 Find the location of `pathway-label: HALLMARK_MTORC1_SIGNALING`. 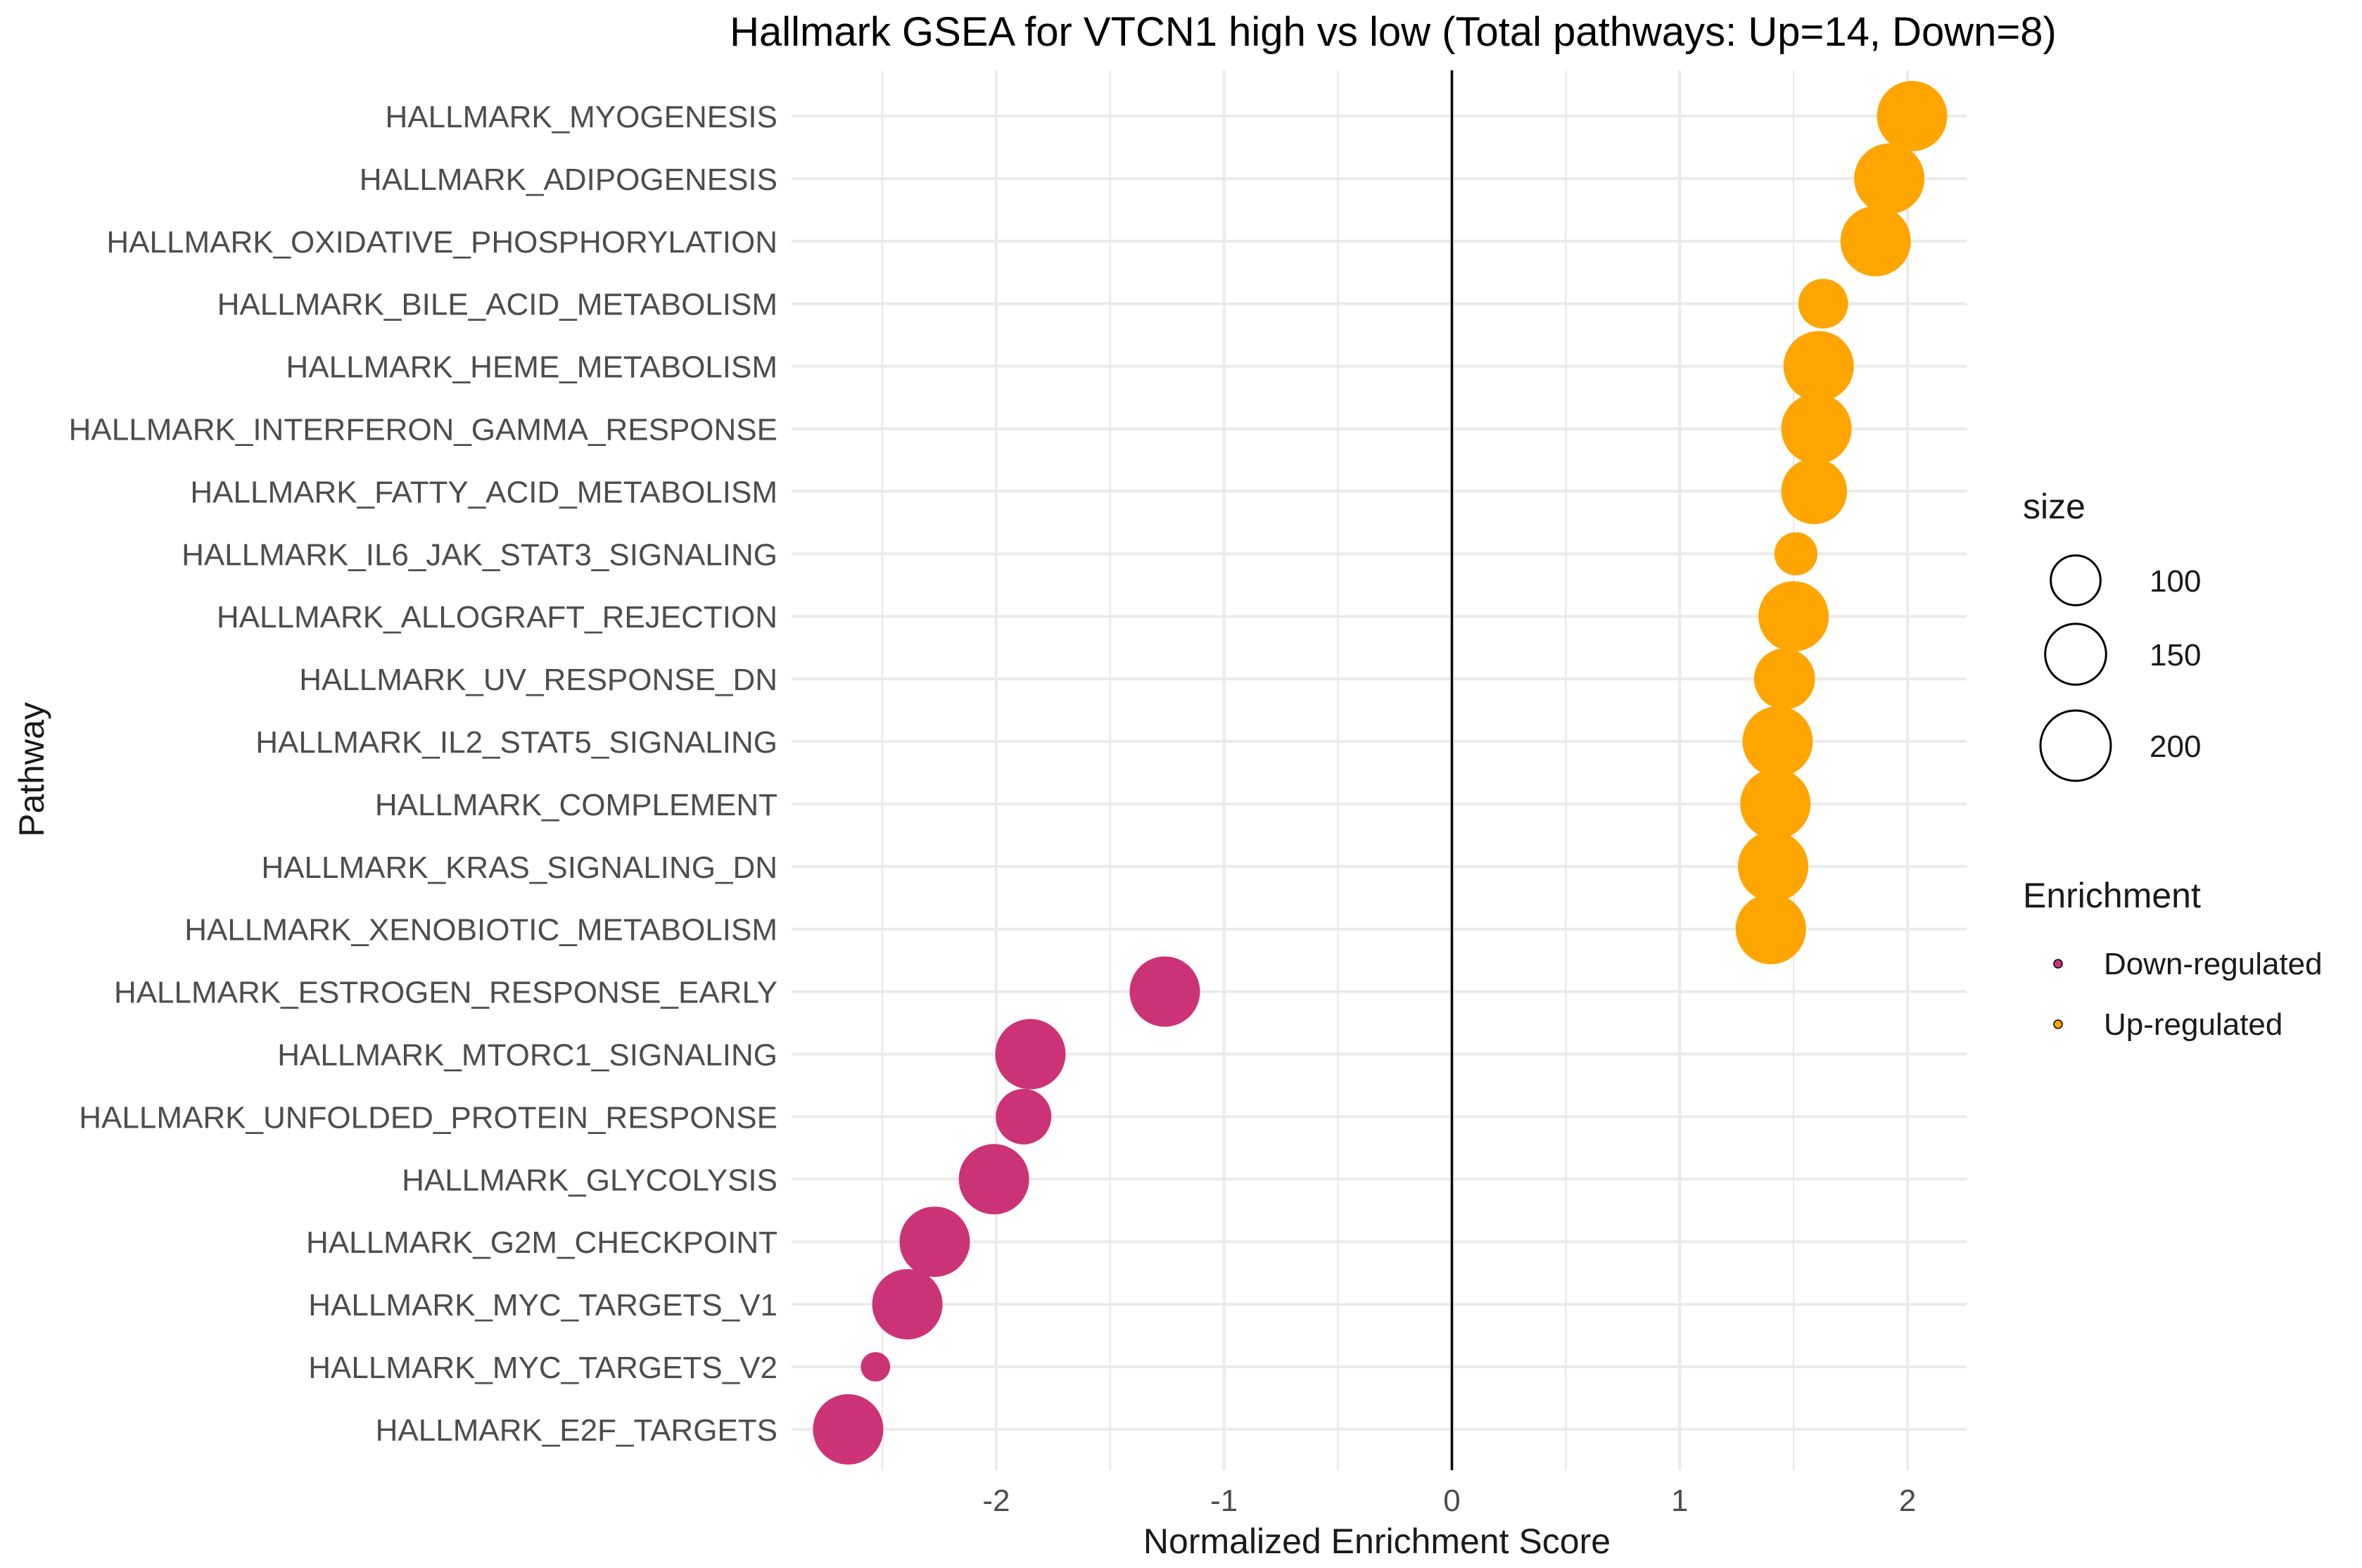

pathway-label: HALLMARK_MTORC1_SIGNALING is located at coordinates (527, 1055).